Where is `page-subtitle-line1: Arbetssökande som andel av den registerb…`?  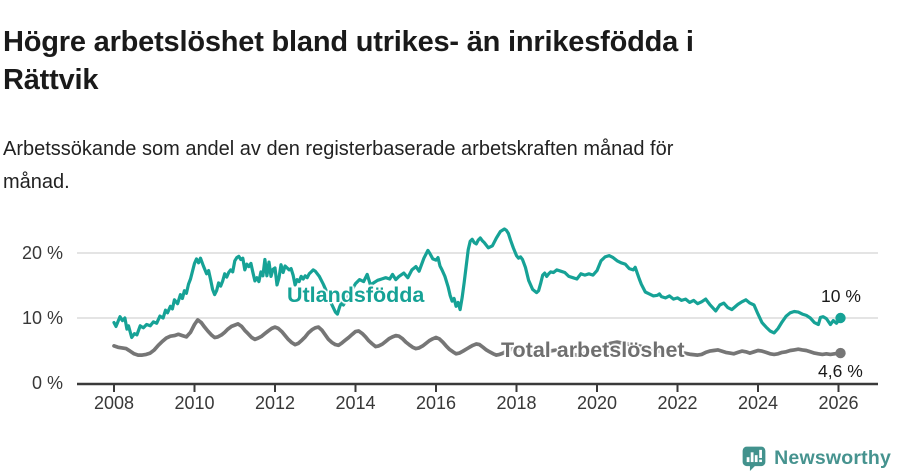
page-subtitle-line1: Arbetssökande som andel av den registerb… is located at coordinates (338, 149).